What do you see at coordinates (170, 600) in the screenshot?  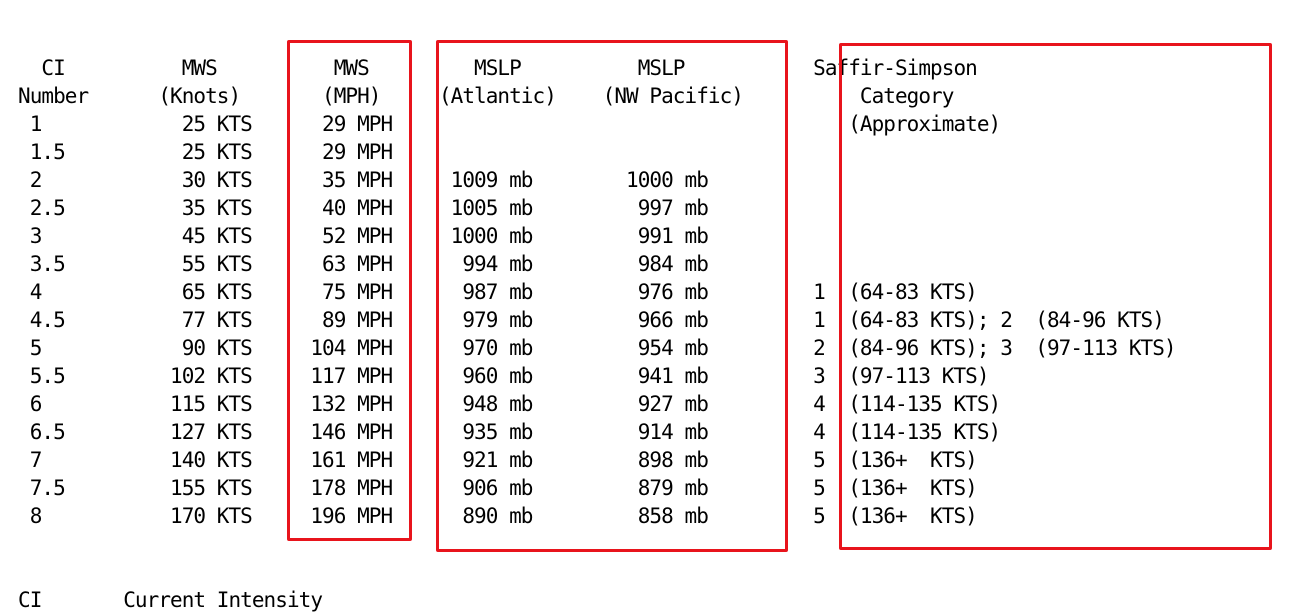 I see `footnote-line: CI Current Intensity` at bounding box center [170, 600].